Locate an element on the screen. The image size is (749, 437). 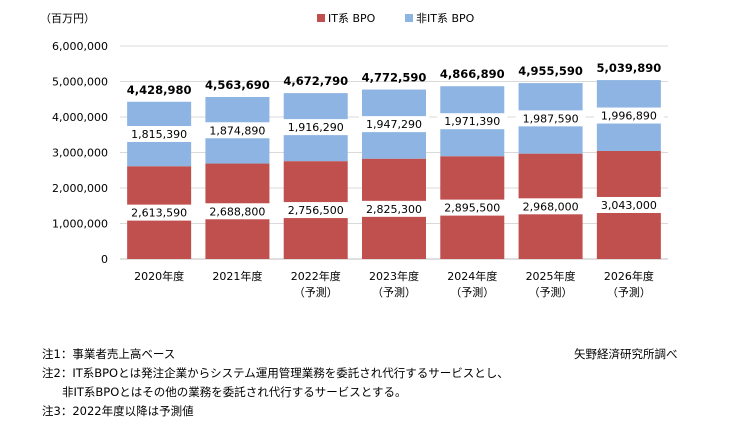
data-label-non-it-bpo: 1,971,390 is located at coordinates (472, 121).